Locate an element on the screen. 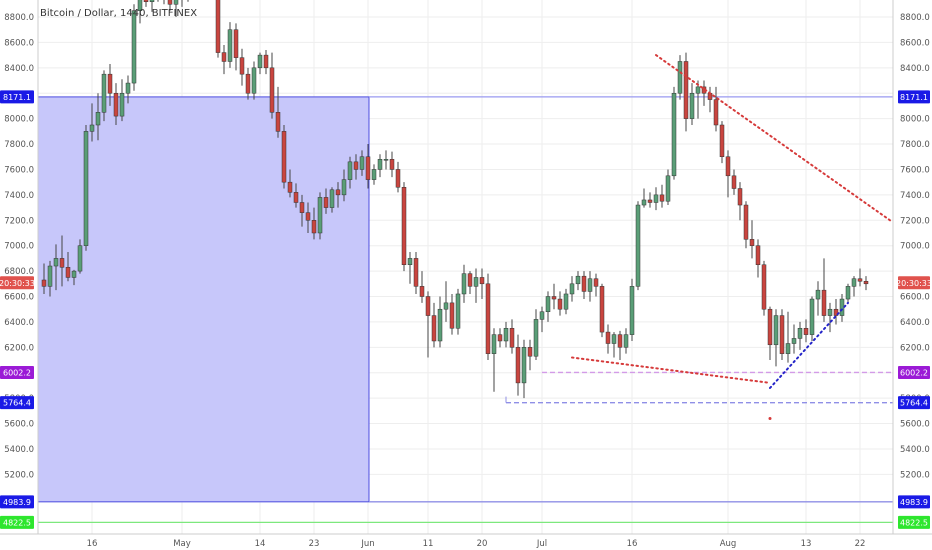 This screenshot has height=550, width=932. price-badge-label: 4822.5 is located at coordinates (914, 522).